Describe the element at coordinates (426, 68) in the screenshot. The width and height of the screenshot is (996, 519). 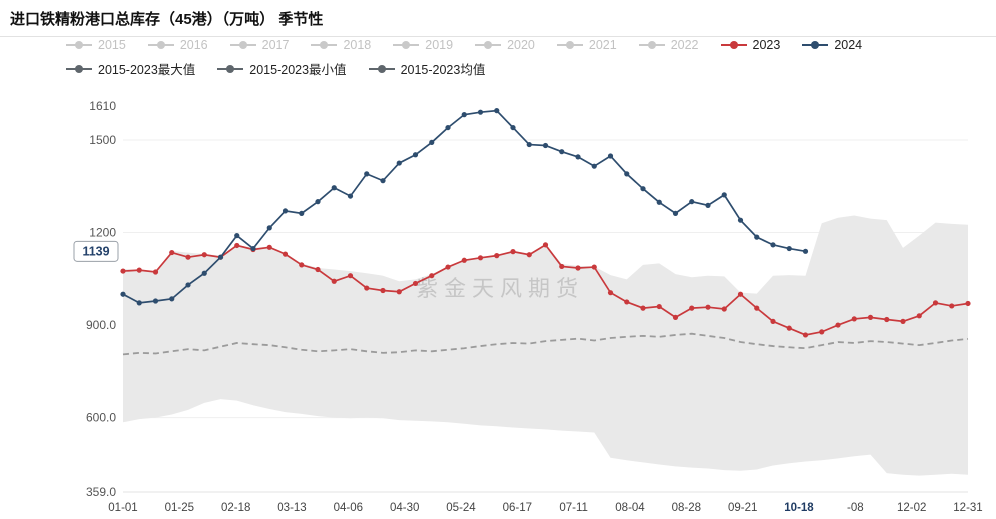
I see `legend-item-2015-2023均值: 2015-2023均值` at that location.